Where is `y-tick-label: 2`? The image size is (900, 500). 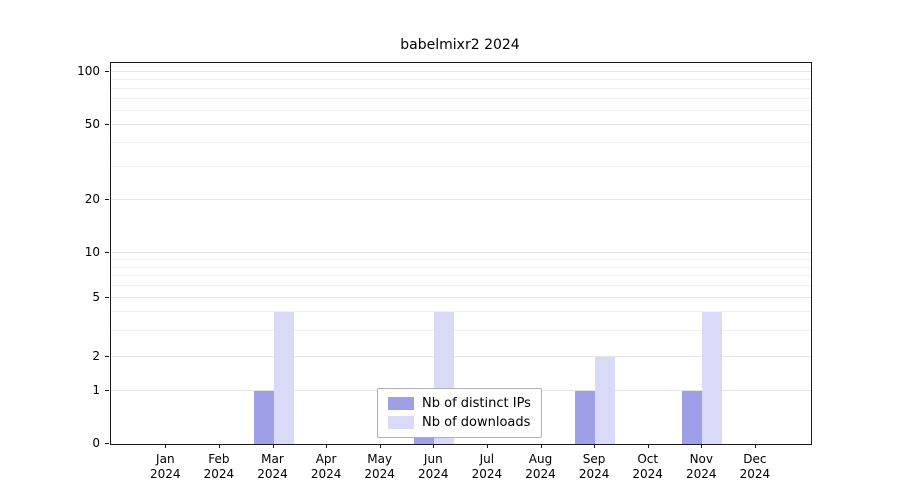 y-tick-label: 2 is located at coordinates (96, 356).